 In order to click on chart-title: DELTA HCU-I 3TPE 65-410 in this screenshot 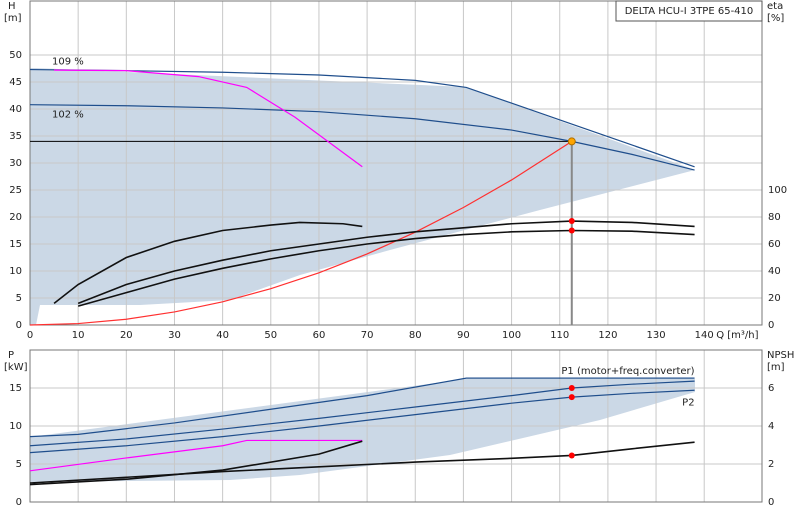, I will do `click(689, 11)`.